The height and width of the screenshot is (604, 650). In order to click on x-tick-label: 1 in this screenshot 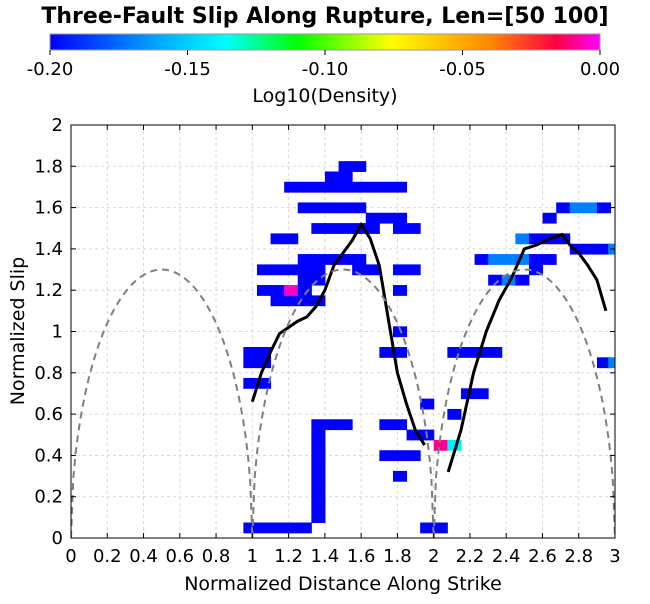, I will do `click(252, 556)`.